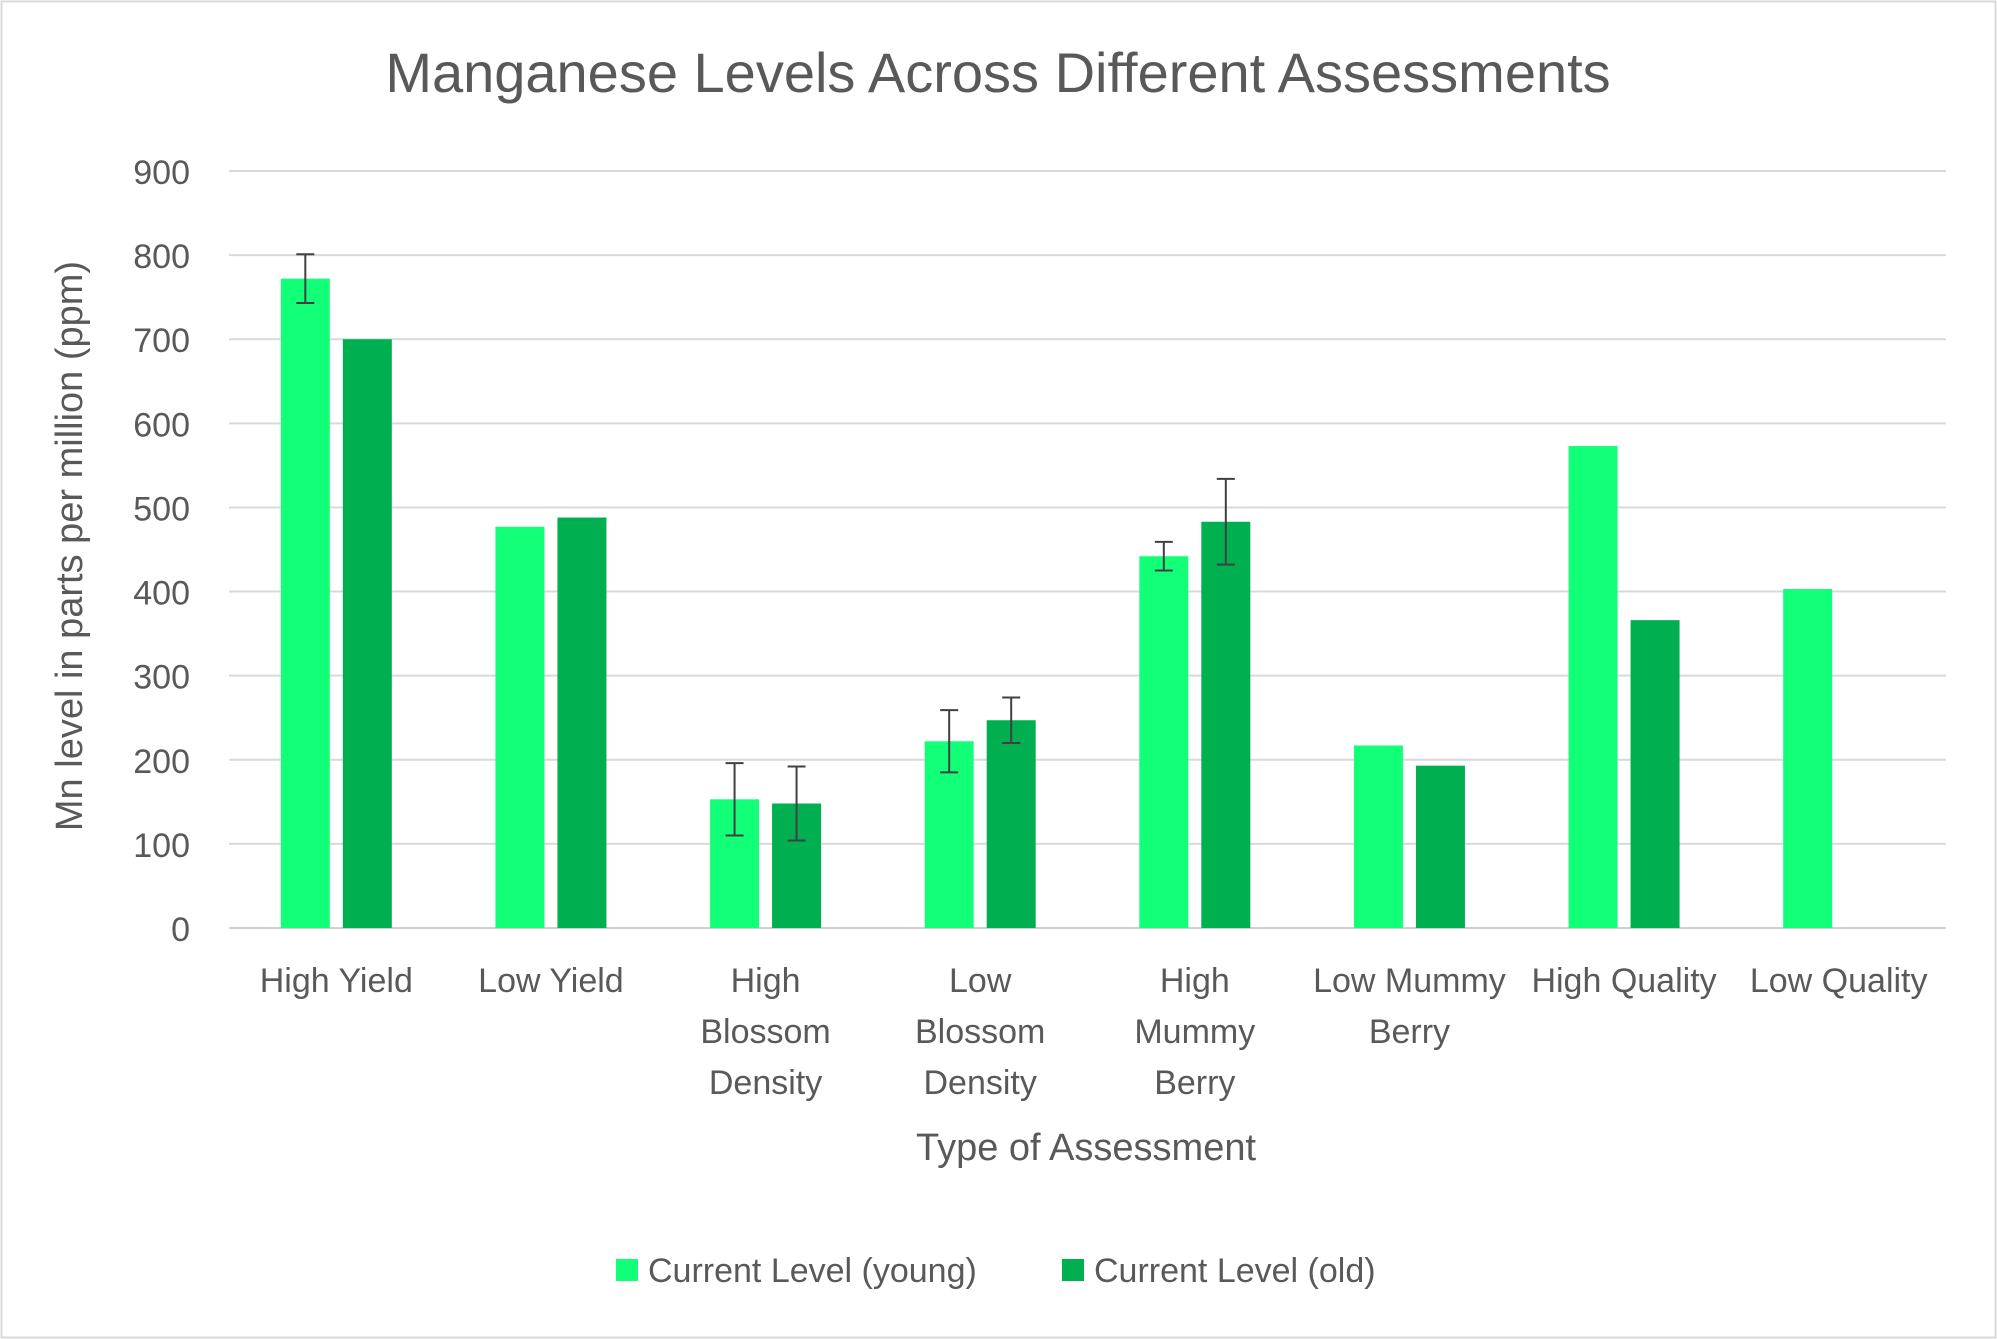 This screenshot has width=1997, height=1339. Describe the element at coordinates (1194, 1032) in the screenshot. I see `x-tick-label: High Mummy Berry` at that location.